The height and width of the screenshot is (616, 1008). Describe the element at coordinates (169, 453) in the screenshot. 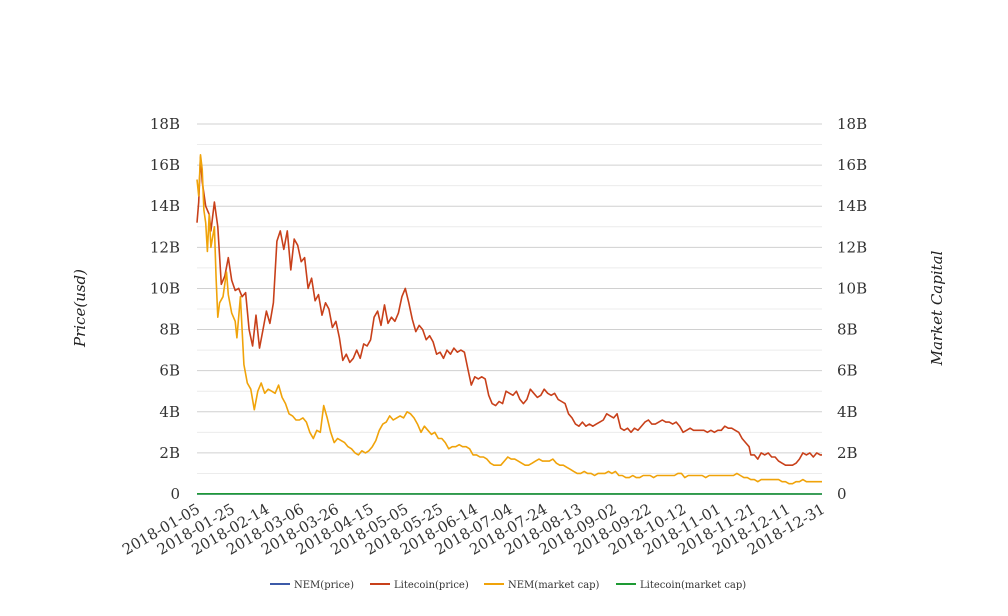

I see `y-tick-label-left: 2B` at that location.